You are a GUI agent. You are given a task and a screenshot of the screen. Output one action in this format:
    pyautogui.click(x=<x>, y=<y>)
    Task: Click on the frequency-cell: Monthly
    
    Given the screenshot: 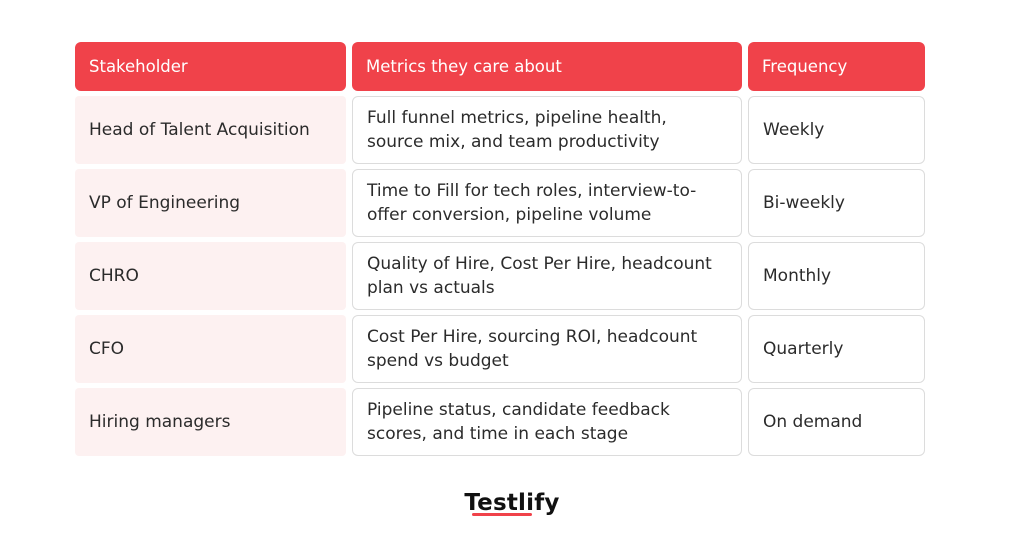 What is the action you would take?
    pyautogui.click(x=836, y=276)
    